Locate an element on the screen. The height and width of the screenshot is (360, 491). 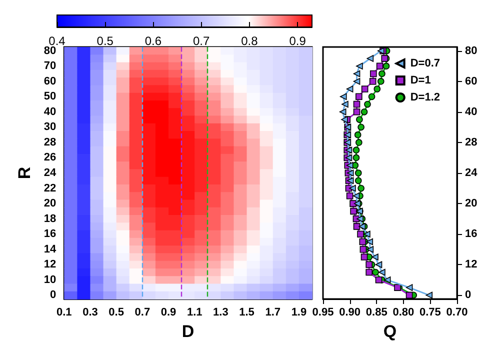
color-bar-label: 0.9 is located at coordinates (297, 41).